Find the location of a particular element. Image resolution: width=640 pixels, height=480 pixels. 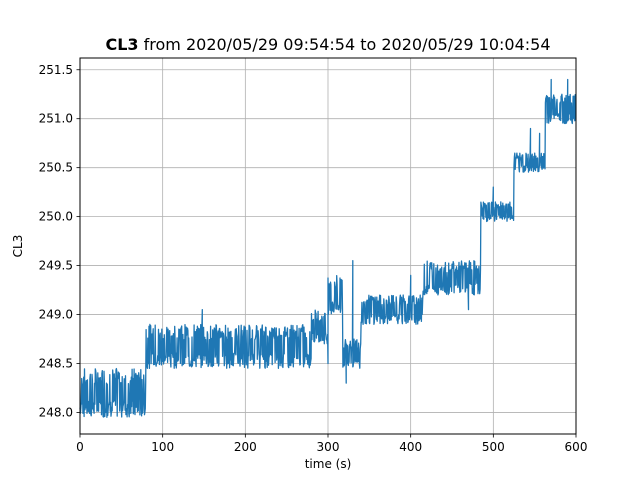

x-tick-label: 300 is located at coordinates (328, 447).